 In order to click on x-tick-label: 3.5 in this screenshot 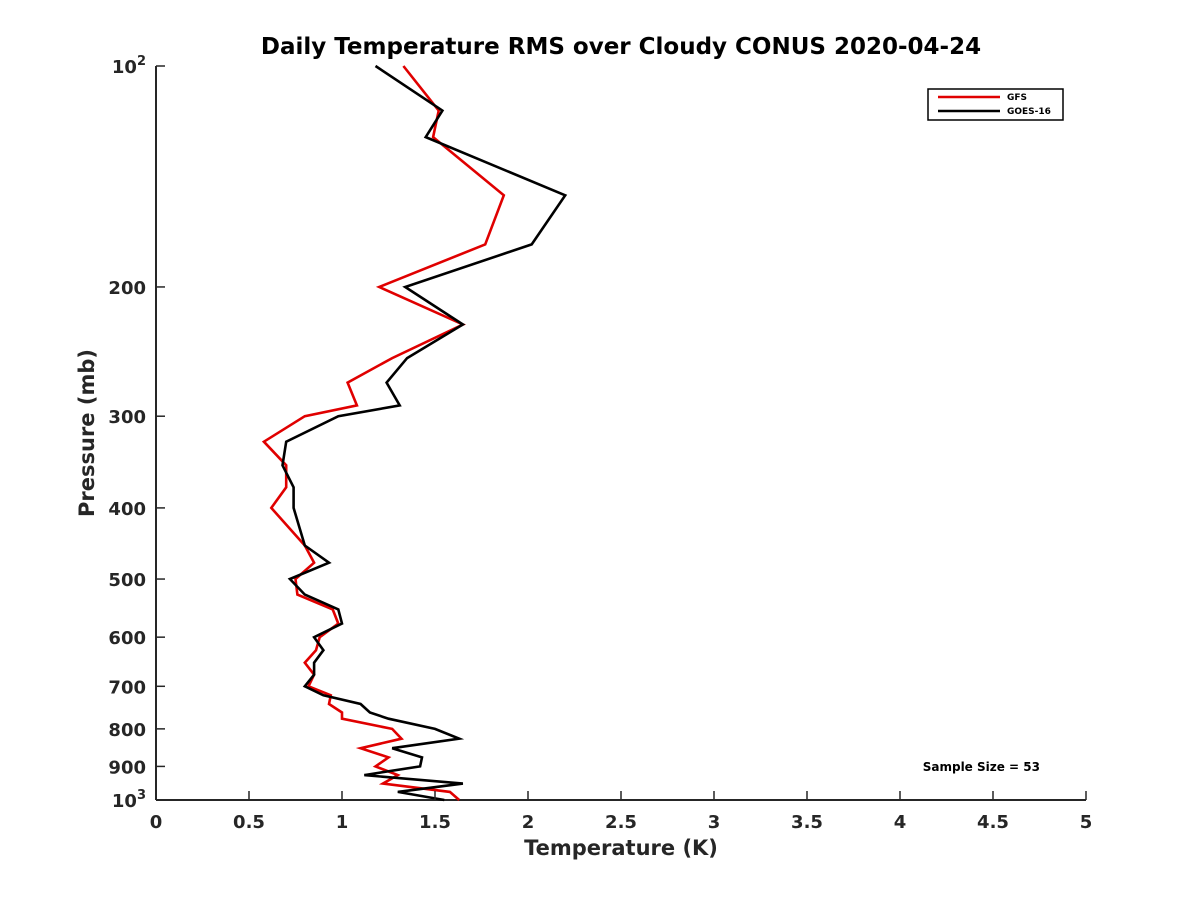, I will do `click(807, 822)`.